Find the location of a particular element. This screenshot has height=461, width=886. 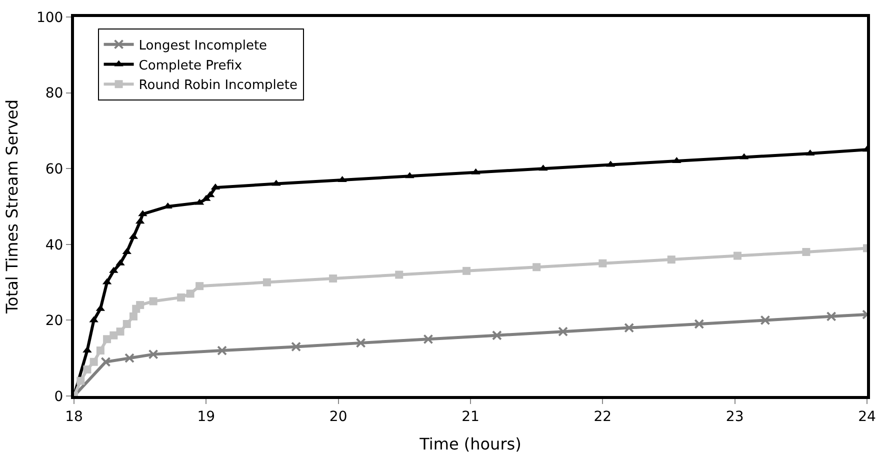

x-axis-title: Time (hours) is located at coordinates (470, 444).